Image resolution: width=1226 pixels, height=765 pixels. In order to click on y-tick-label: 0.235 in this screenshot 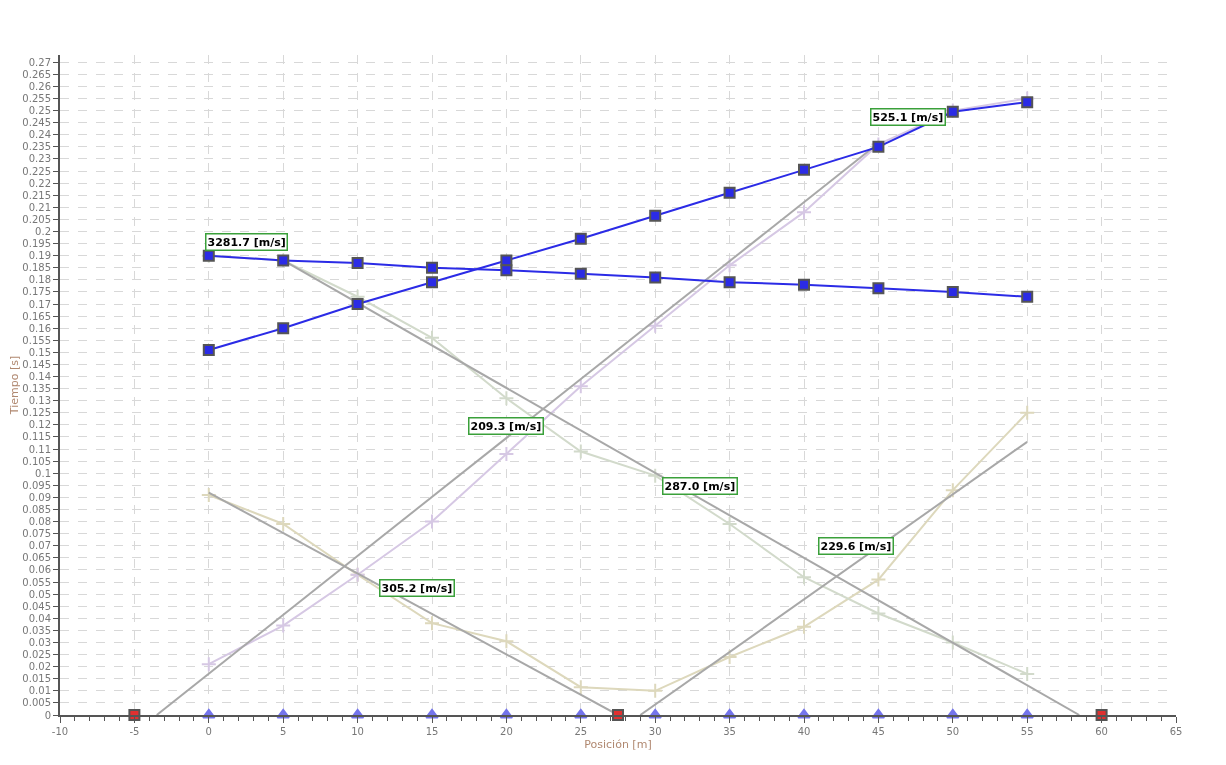, I will do `click(36, 147)`.